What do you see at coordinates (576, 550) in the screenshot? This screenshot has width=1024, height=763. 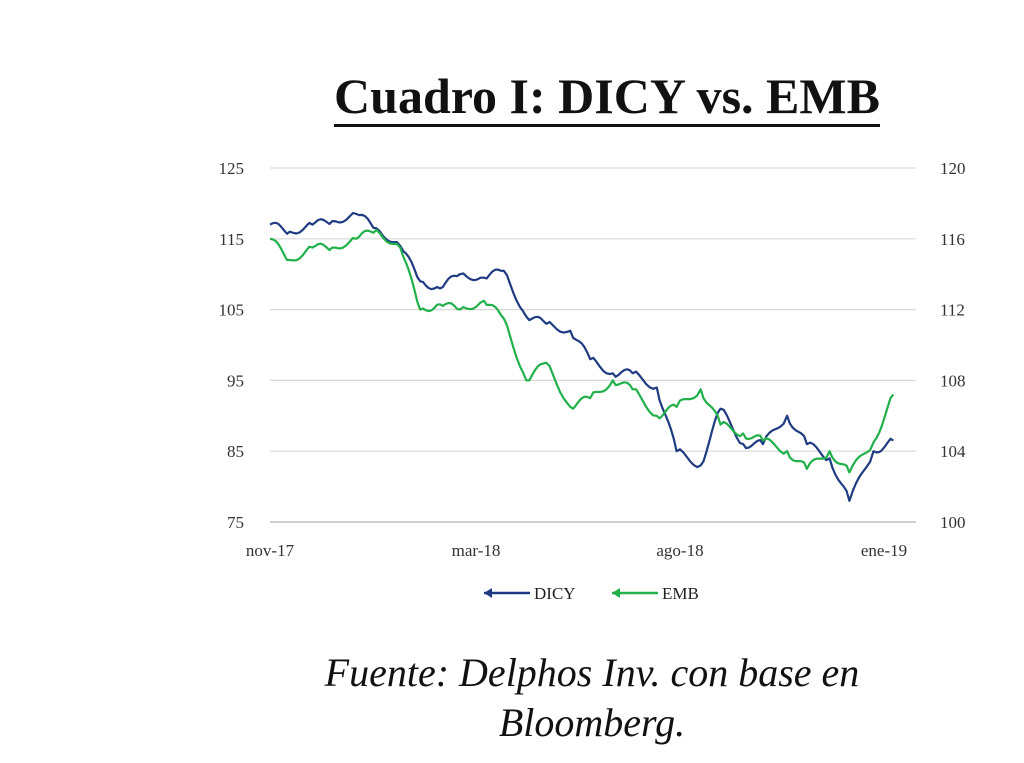 I see `x-axis-ticks: nov-17 mar-18 ago-18 ene-19` at bounding box center [576, 550].